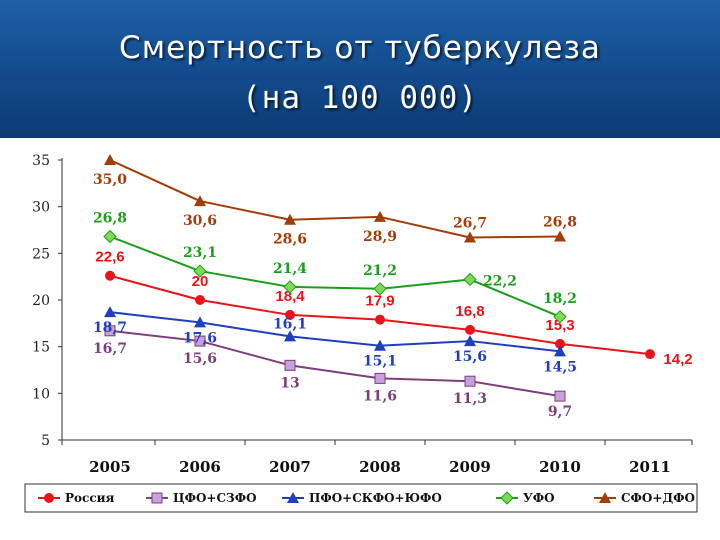 Image resolution: width=720 pixels, height=540 pixels. Describe the element at coordinates (380, 362) in the screenshot. I see `data-label-pfo: 15,1` at that location.